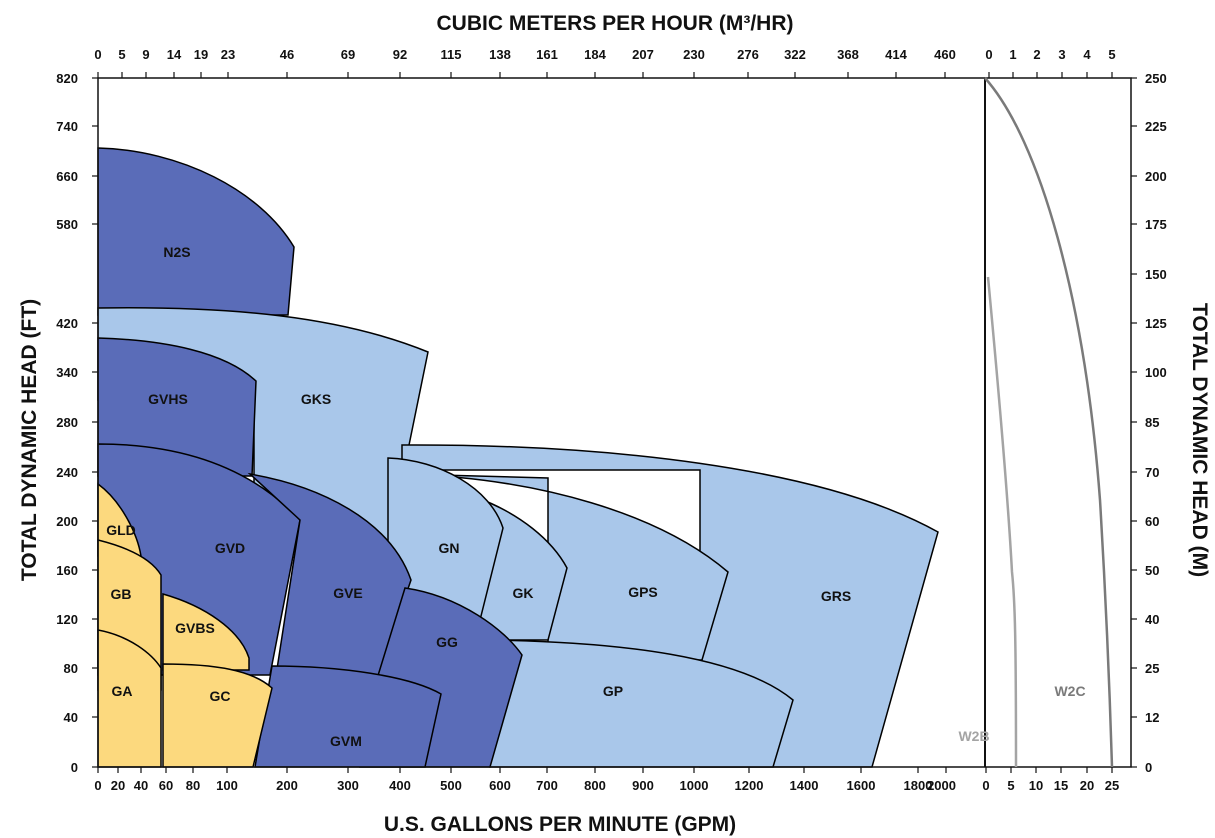 This screenshot has width=1215, height=838. Describe the element at coordinates (641, 703) in the screenshot. I see `region-gp` at that location.